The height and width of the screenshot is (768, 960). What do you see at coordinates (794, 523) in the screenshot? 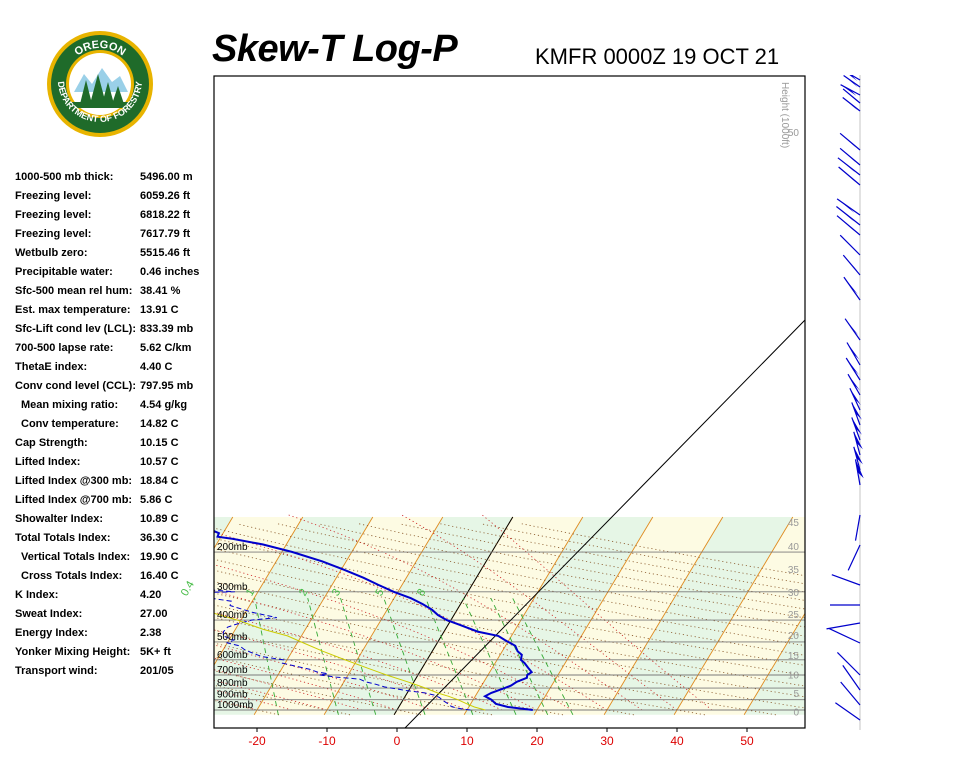
I see `height-tick-label: 45` at bounding box center [794, 523].